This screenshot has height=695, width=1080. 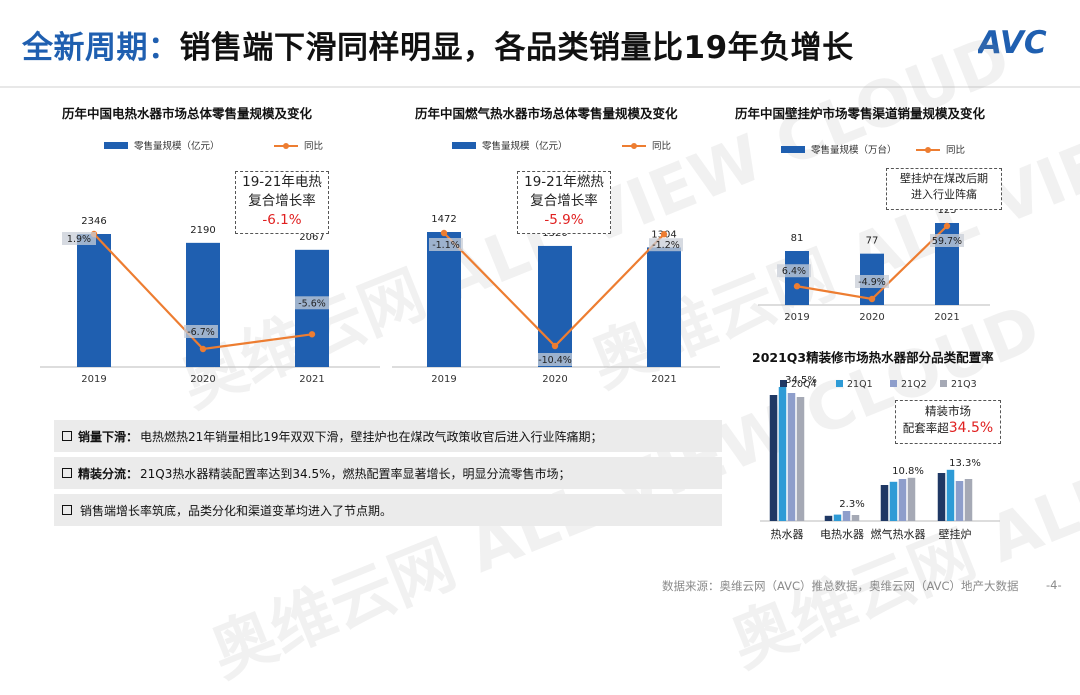 I want to click on legend-label: 零售量规模（万台）, so click(x=854, y=150).